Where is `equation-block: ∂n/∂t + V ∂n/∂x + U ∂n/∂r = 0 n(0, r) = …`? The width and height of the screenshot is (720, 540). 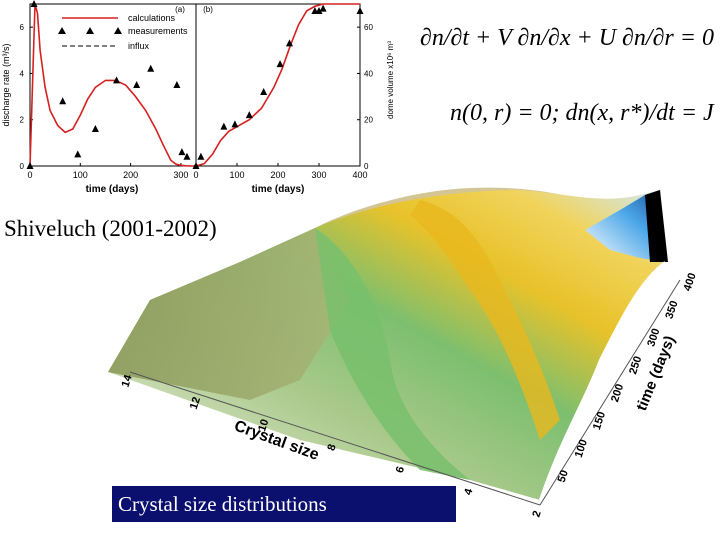
equation-block: ∂n/∂t + V ∂n/∂x + U ∂n/∂r = 0 n(0, r) = … is located at coordinates (567, 75).